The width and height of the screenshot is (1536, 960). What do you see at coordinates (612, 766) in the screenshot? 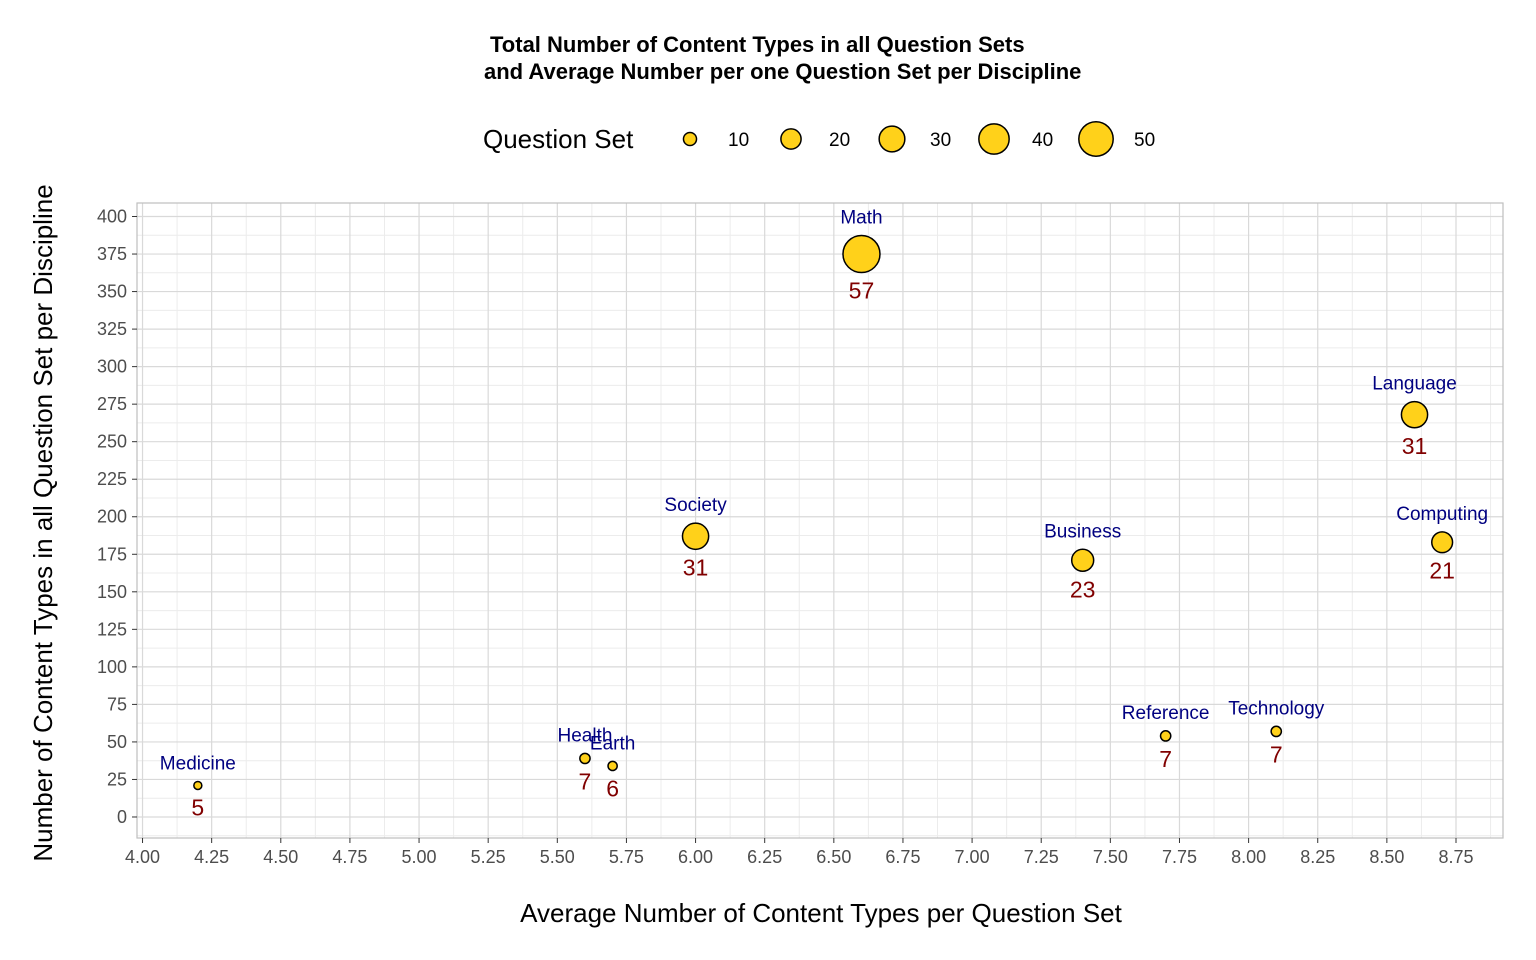
I see `data-point-earth` at bounding box center [612, 766].